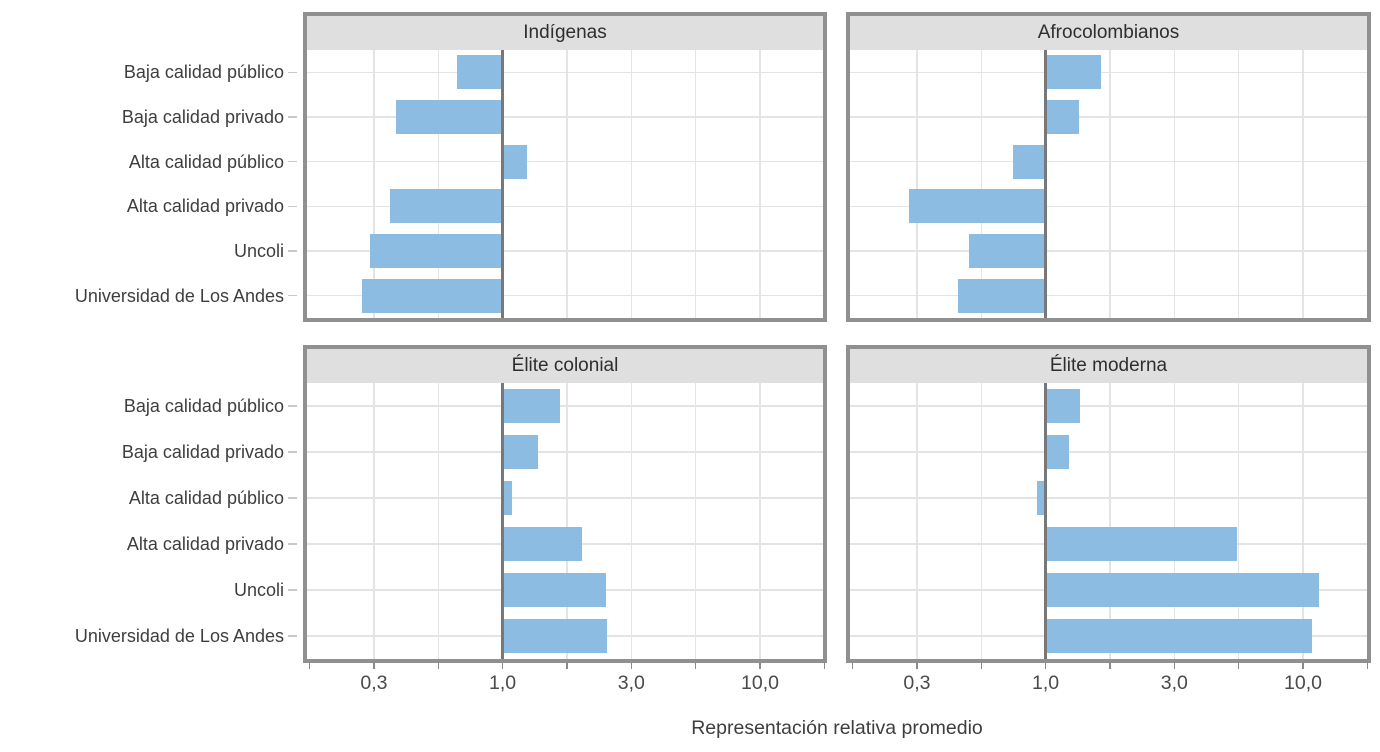 The image size is (1380, 752). Describe the element at coordinates (203, 406) in the screenshot. I see `category-label: Baja calidad público` at that location.